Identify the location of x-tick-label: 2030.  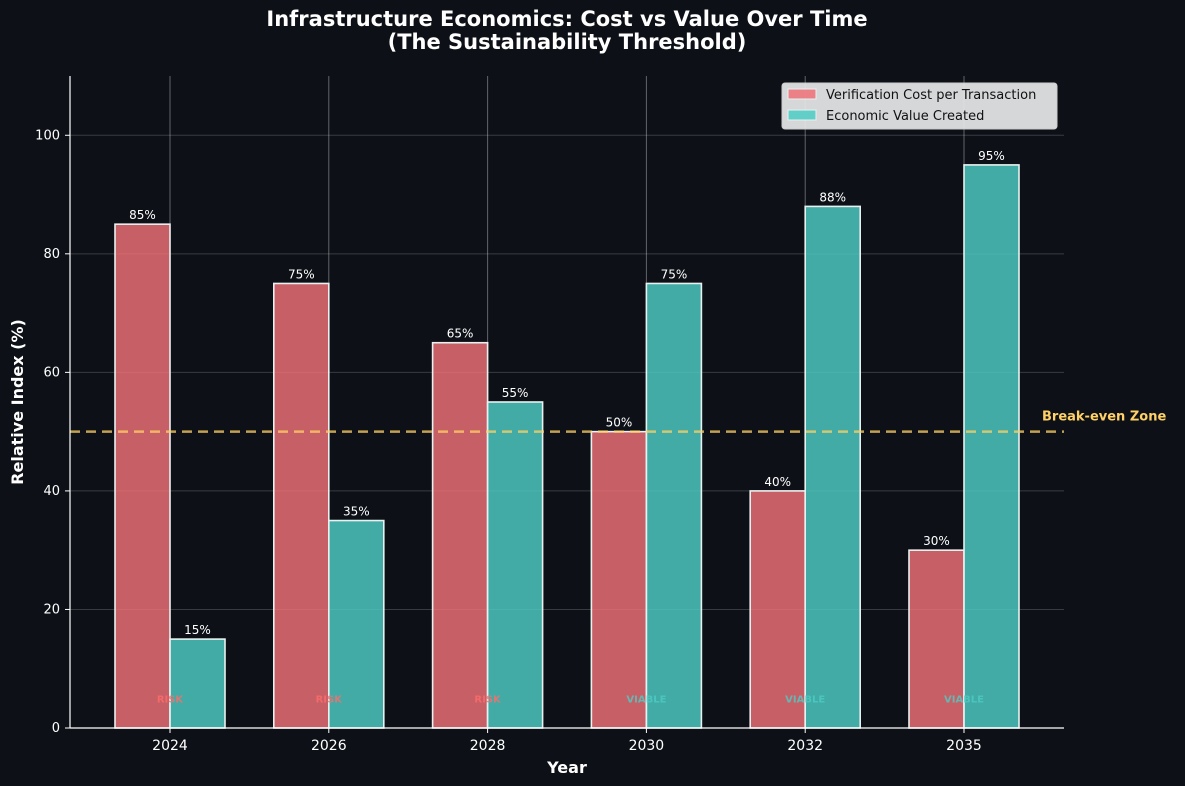
(647, 746).